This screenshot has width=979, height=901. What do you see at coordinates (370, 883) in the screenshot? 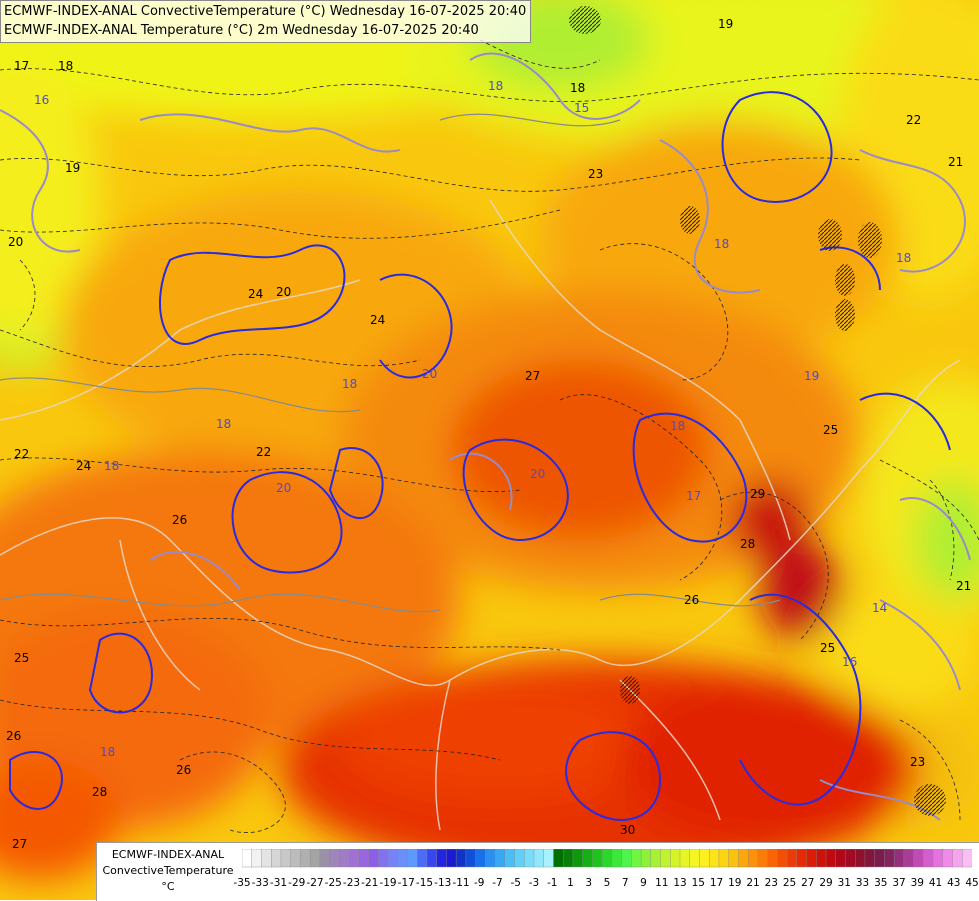
I see `legend-tick-label: -21` at bounding box center [370, 883].